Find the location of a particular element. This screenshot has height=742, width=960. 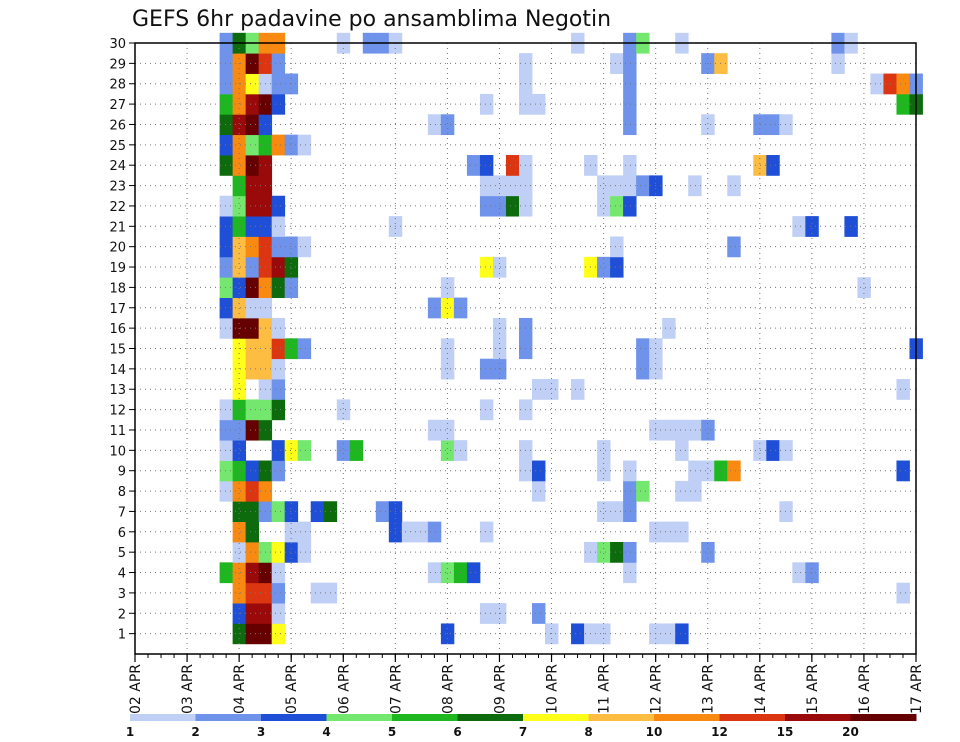

y-tick-label: 15 is located at coordinates (117, 350).